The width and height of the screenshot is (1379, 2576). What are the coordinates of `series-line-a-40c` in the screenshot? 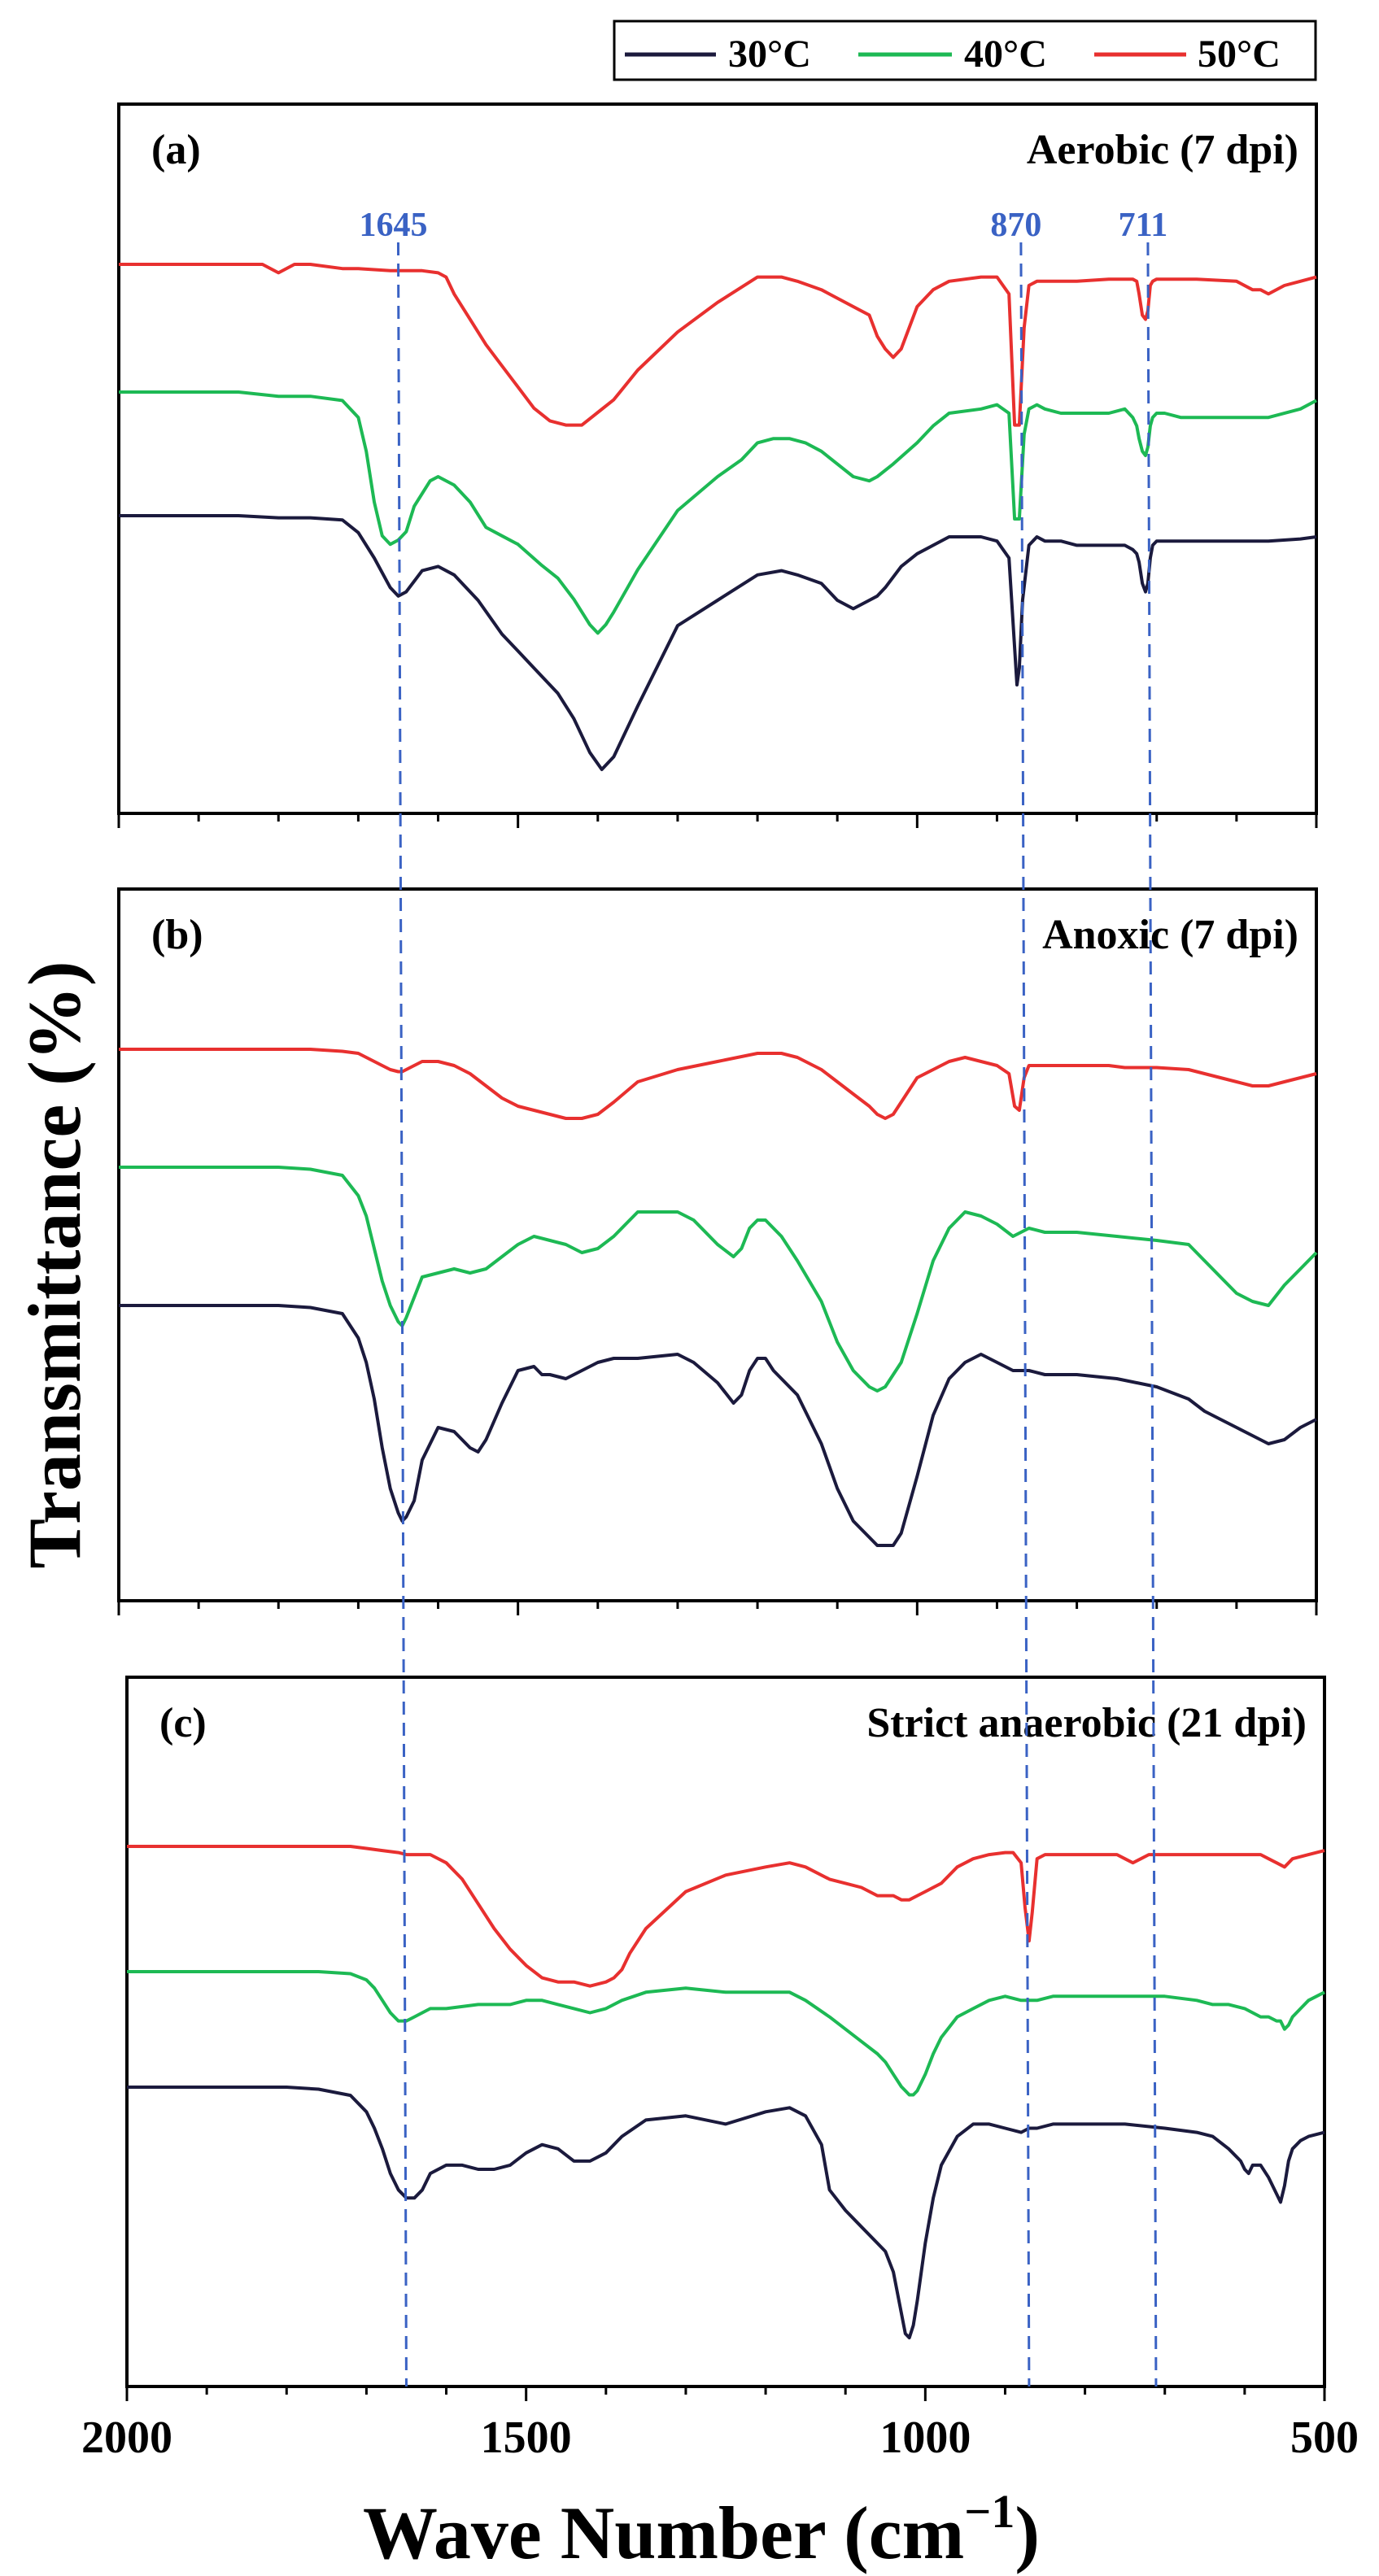 It's located at (718, 512).